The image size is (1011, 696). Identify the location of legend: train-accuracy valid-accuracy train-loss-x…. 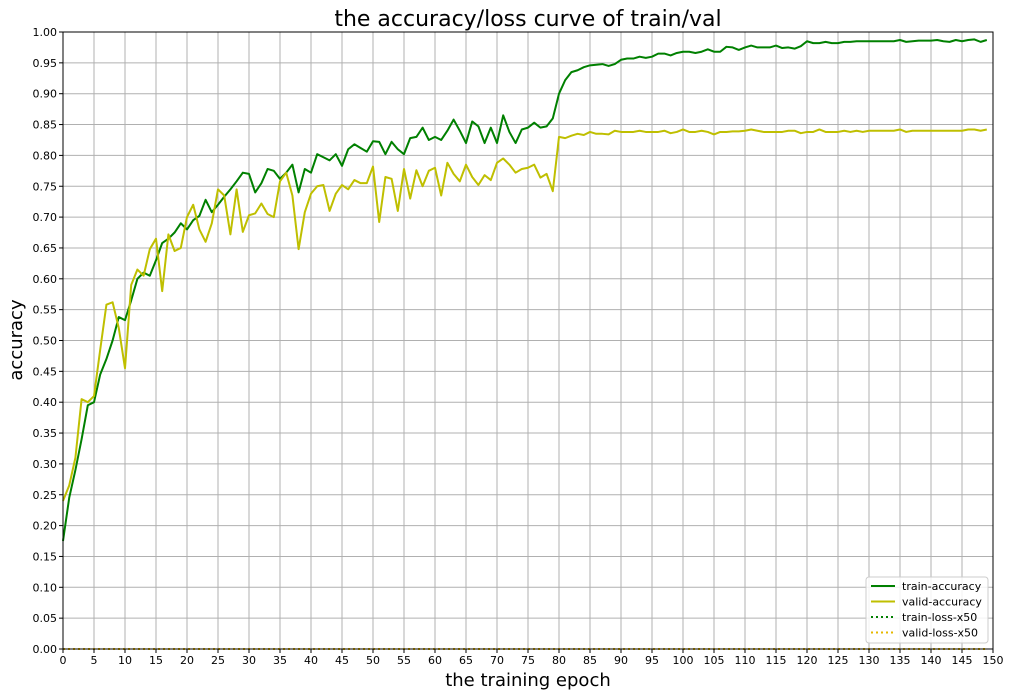
(927, 610).